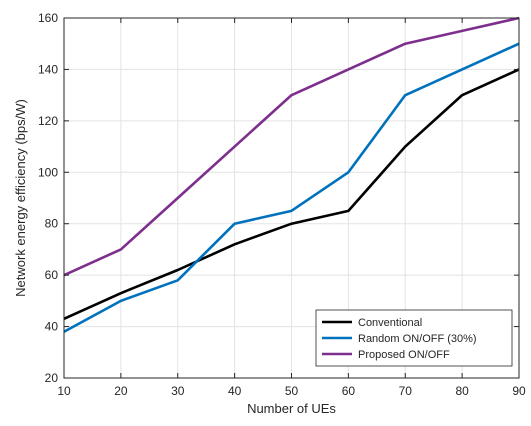 This screenshot has width=531, height=426. What do you see at coordinates (417, 339) in the screenshot?
I see `legend-entry-label: Random ON/OFF (30%)` at bounding box center [417, 339].